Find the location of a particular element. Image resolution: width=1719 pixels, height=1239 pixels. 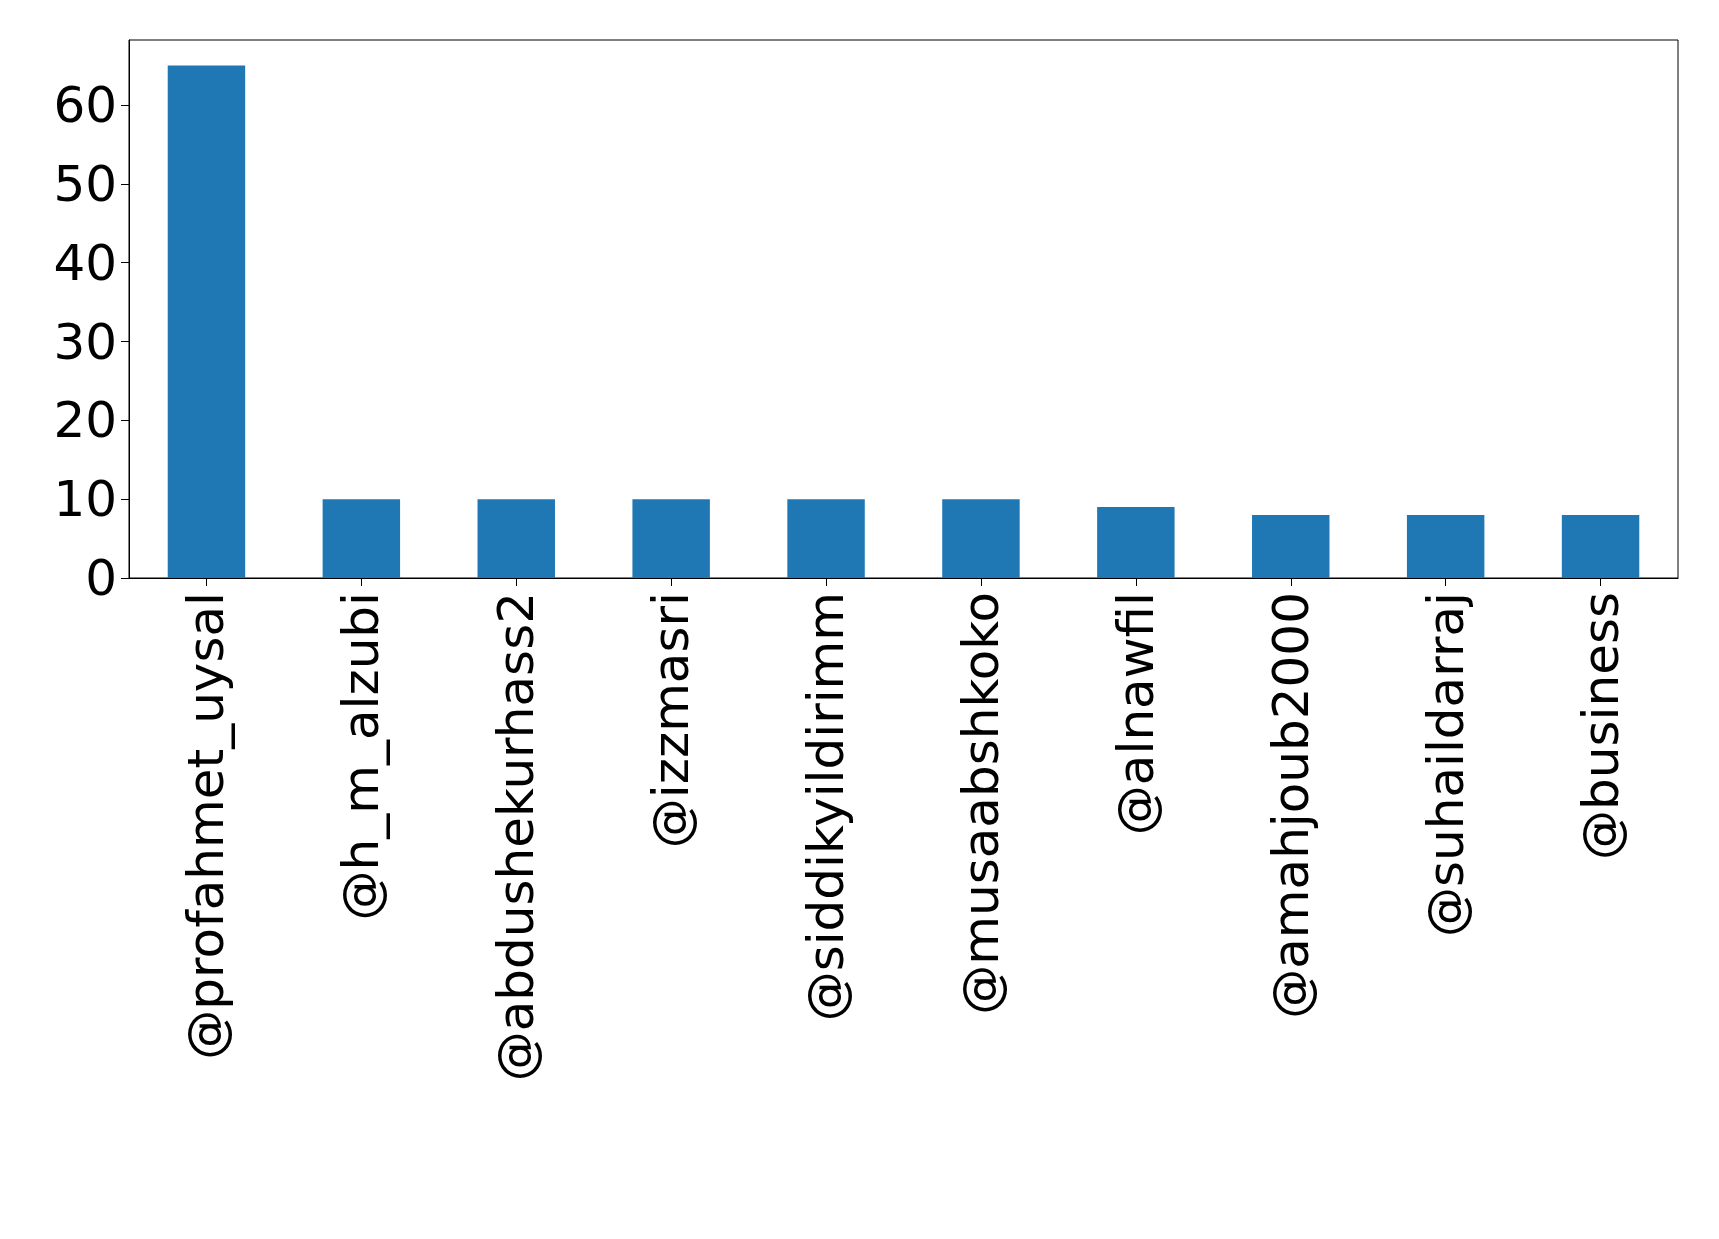

x-tick-label: @alnawfil is located at coordinates (1135, 714).